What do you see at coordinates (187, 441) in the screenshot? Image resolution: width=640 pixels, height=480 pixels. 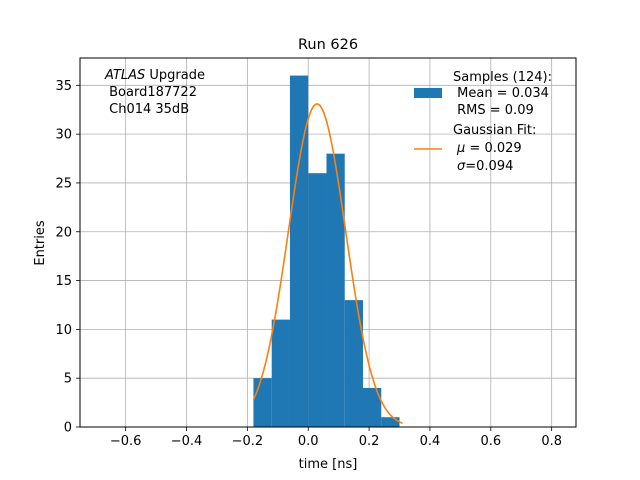 I see `x-tick-label: −0.4` at bounding box center [187, 441].